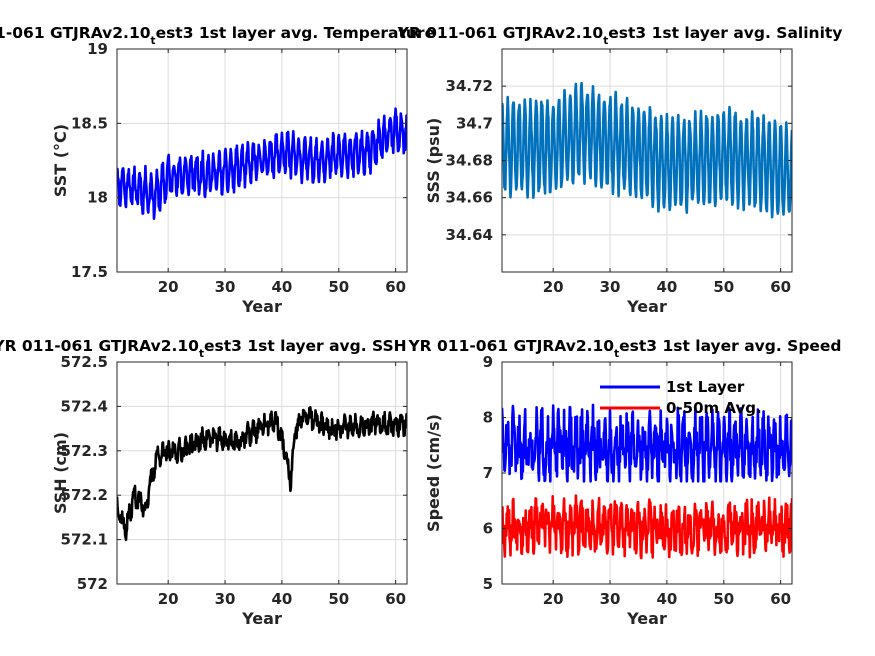  I want to click on y-tick-label: 19, so click(97, 49).